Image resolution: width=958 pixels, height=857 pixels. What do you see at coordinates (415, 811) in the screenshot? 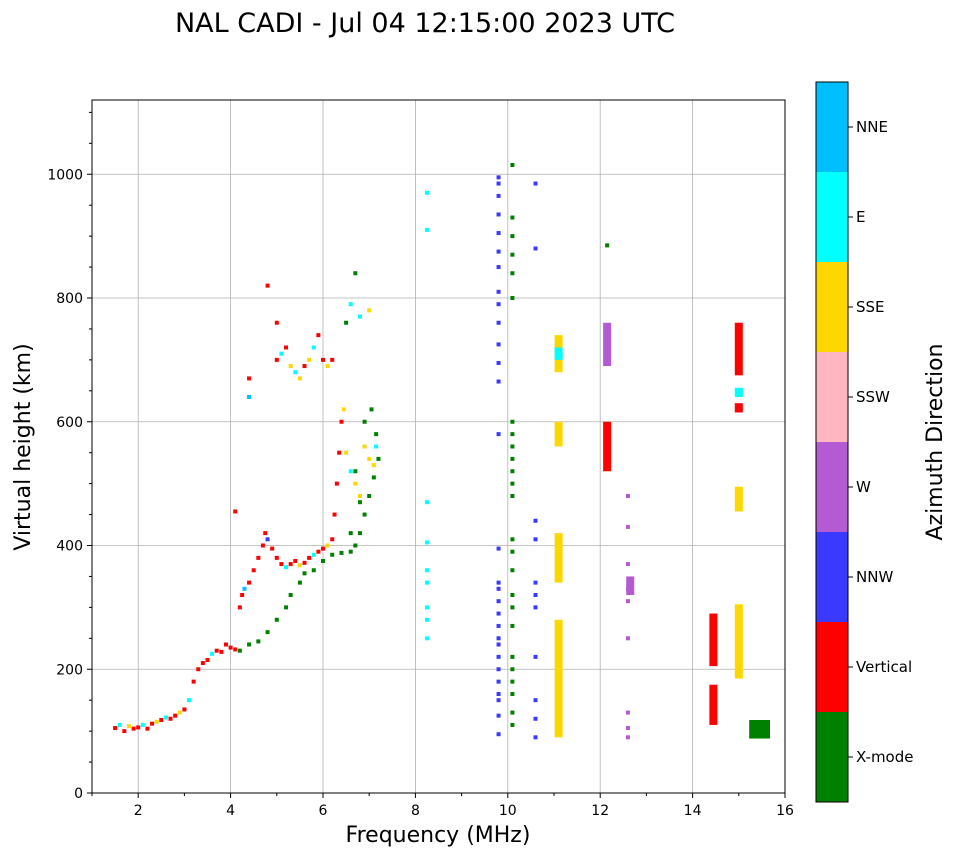
I see `x-tick-label: 8` at bounding box center [415, 811].